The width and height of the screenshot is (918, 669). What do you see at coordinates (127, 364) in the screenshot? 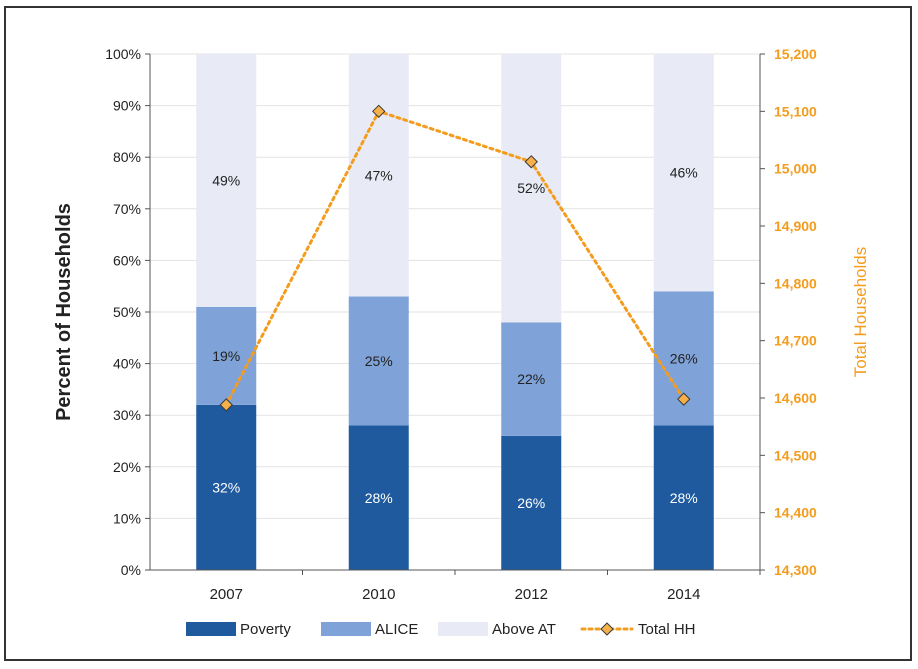
I see `y-tick-label: 40%` at bounding box center [127, 364].